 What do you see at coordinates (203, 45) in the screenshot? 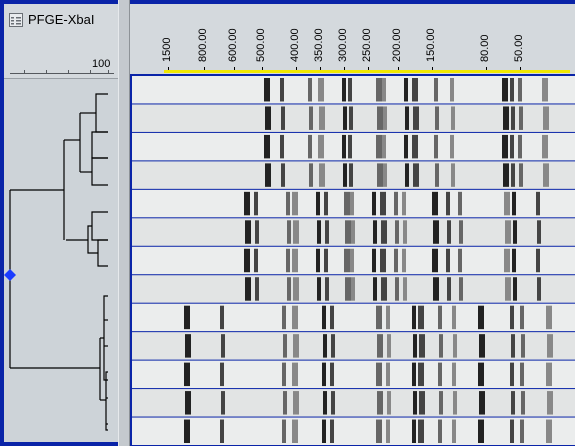
I see `marker-label: 800.00` at bounding box center [203, 45].